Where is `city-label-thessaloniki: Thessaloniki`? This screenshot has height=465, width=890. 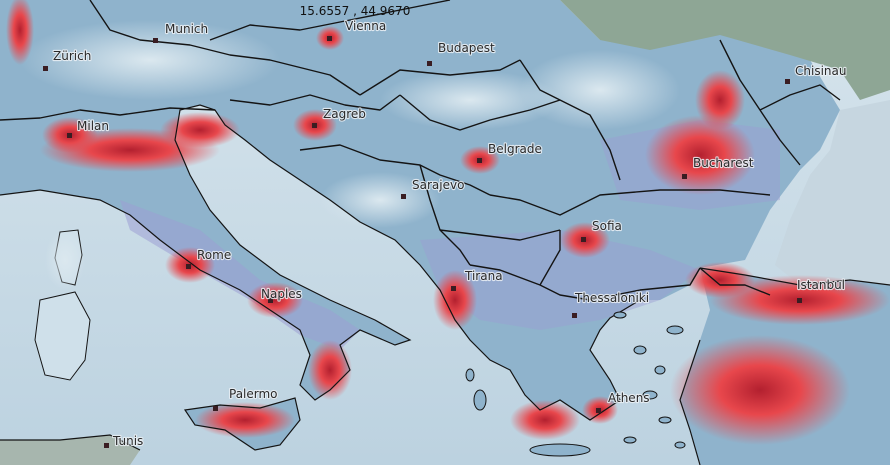
city-label-thessaloniki: Thessaloniki is located at coordinates (611, 298).